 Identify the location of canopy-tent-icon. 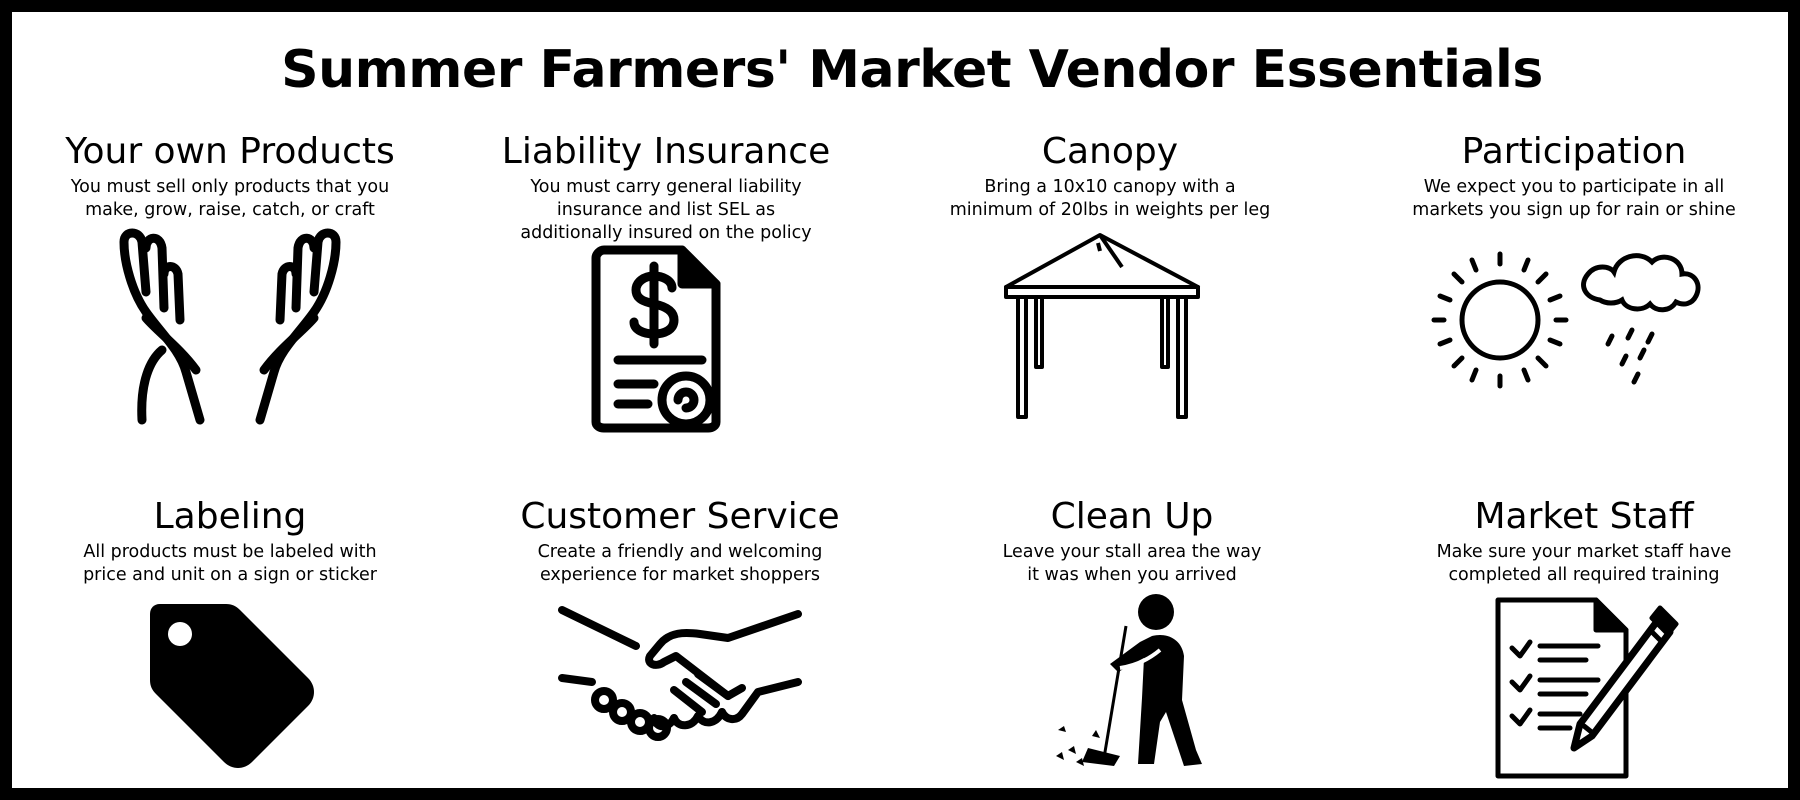
(1102, 326).